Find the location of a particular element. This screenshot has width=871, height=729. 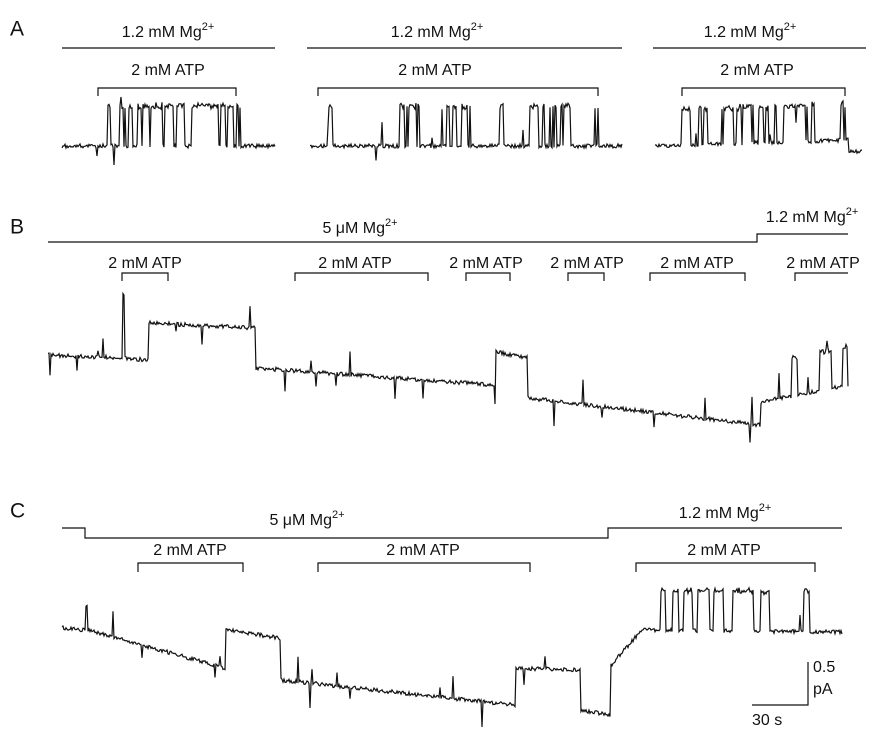

scale-amplitude: 0.5 is located at coordinates (824, 667).